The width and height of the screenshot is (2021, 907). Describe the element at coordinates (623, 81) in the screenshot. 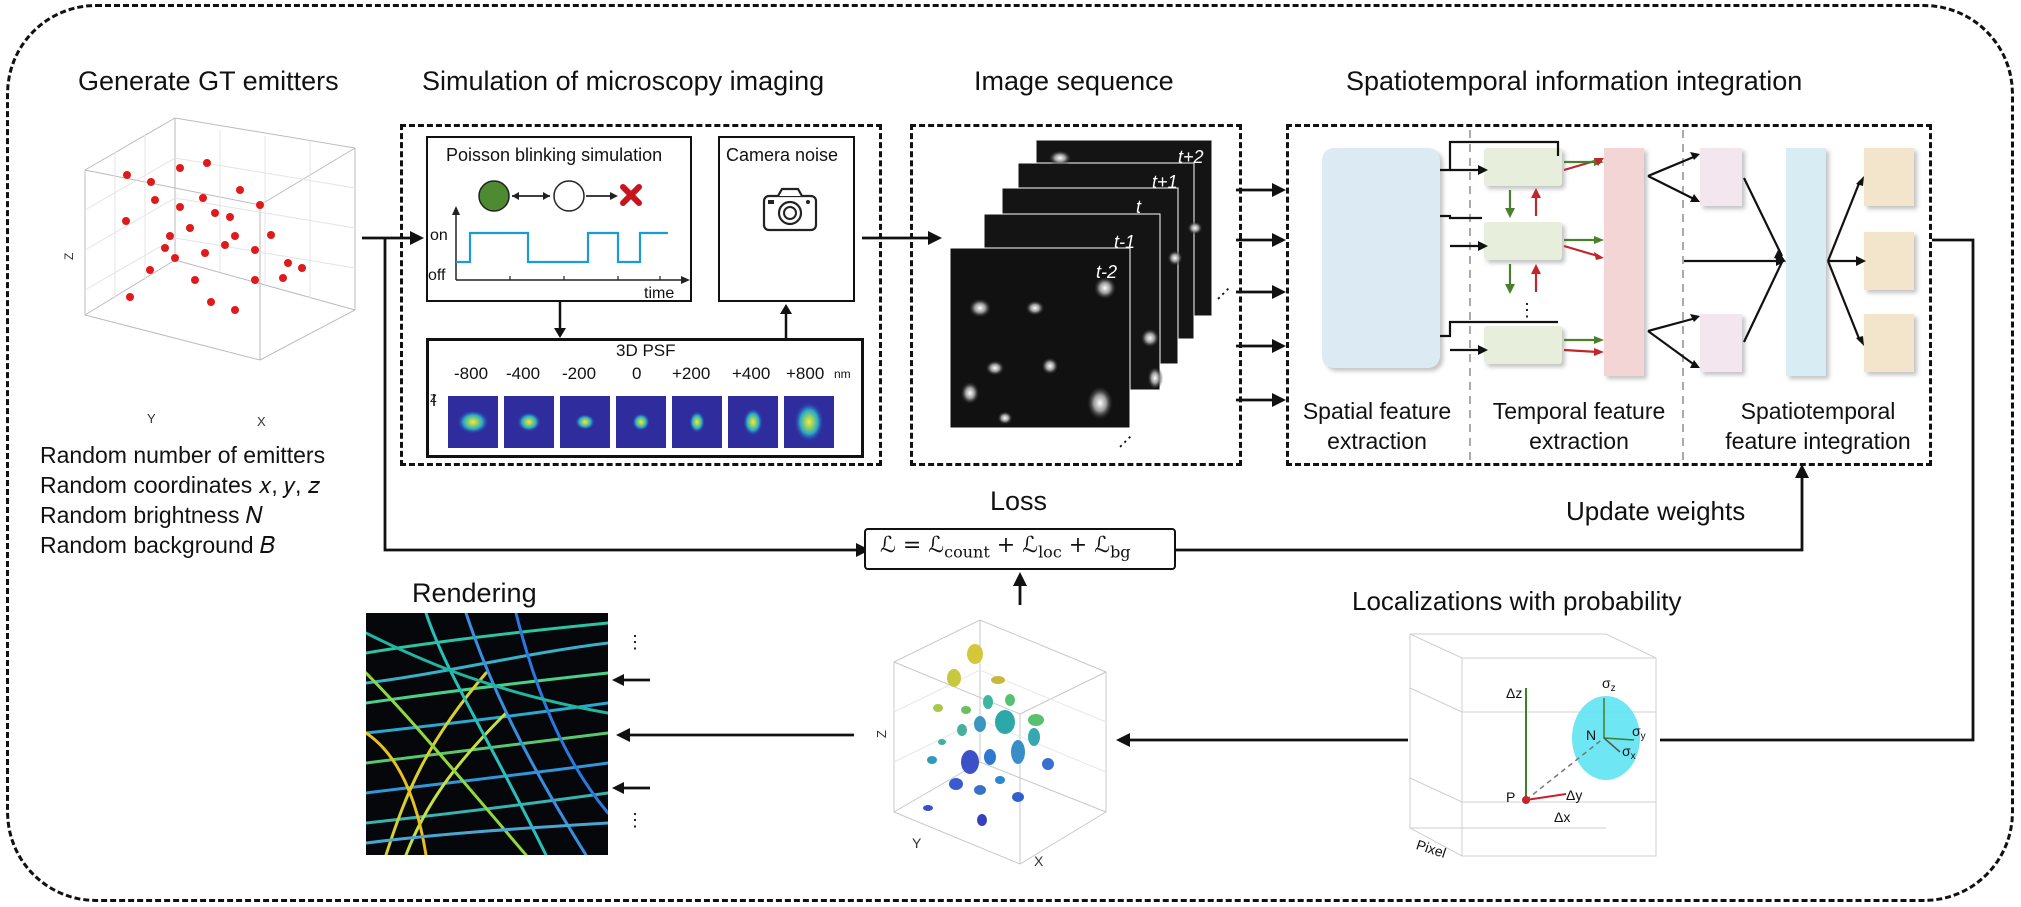

I see `header-simulation: Simulation of microscopy imaging` at that location.